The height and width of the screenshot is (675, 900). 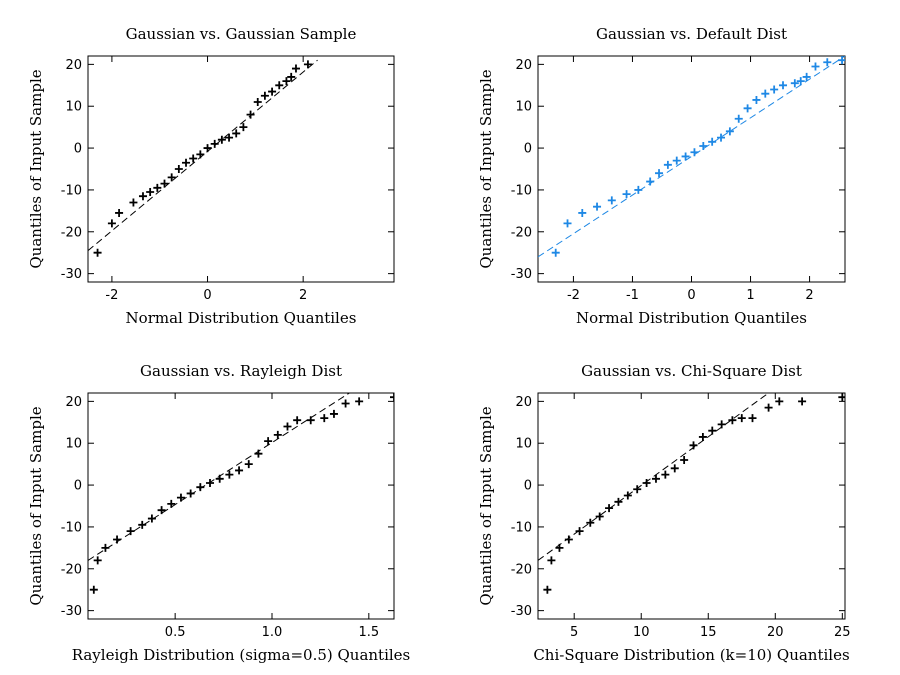 I want to click on y-axis-label: Quantiles of Input Sample, so click(x=36, y=168).